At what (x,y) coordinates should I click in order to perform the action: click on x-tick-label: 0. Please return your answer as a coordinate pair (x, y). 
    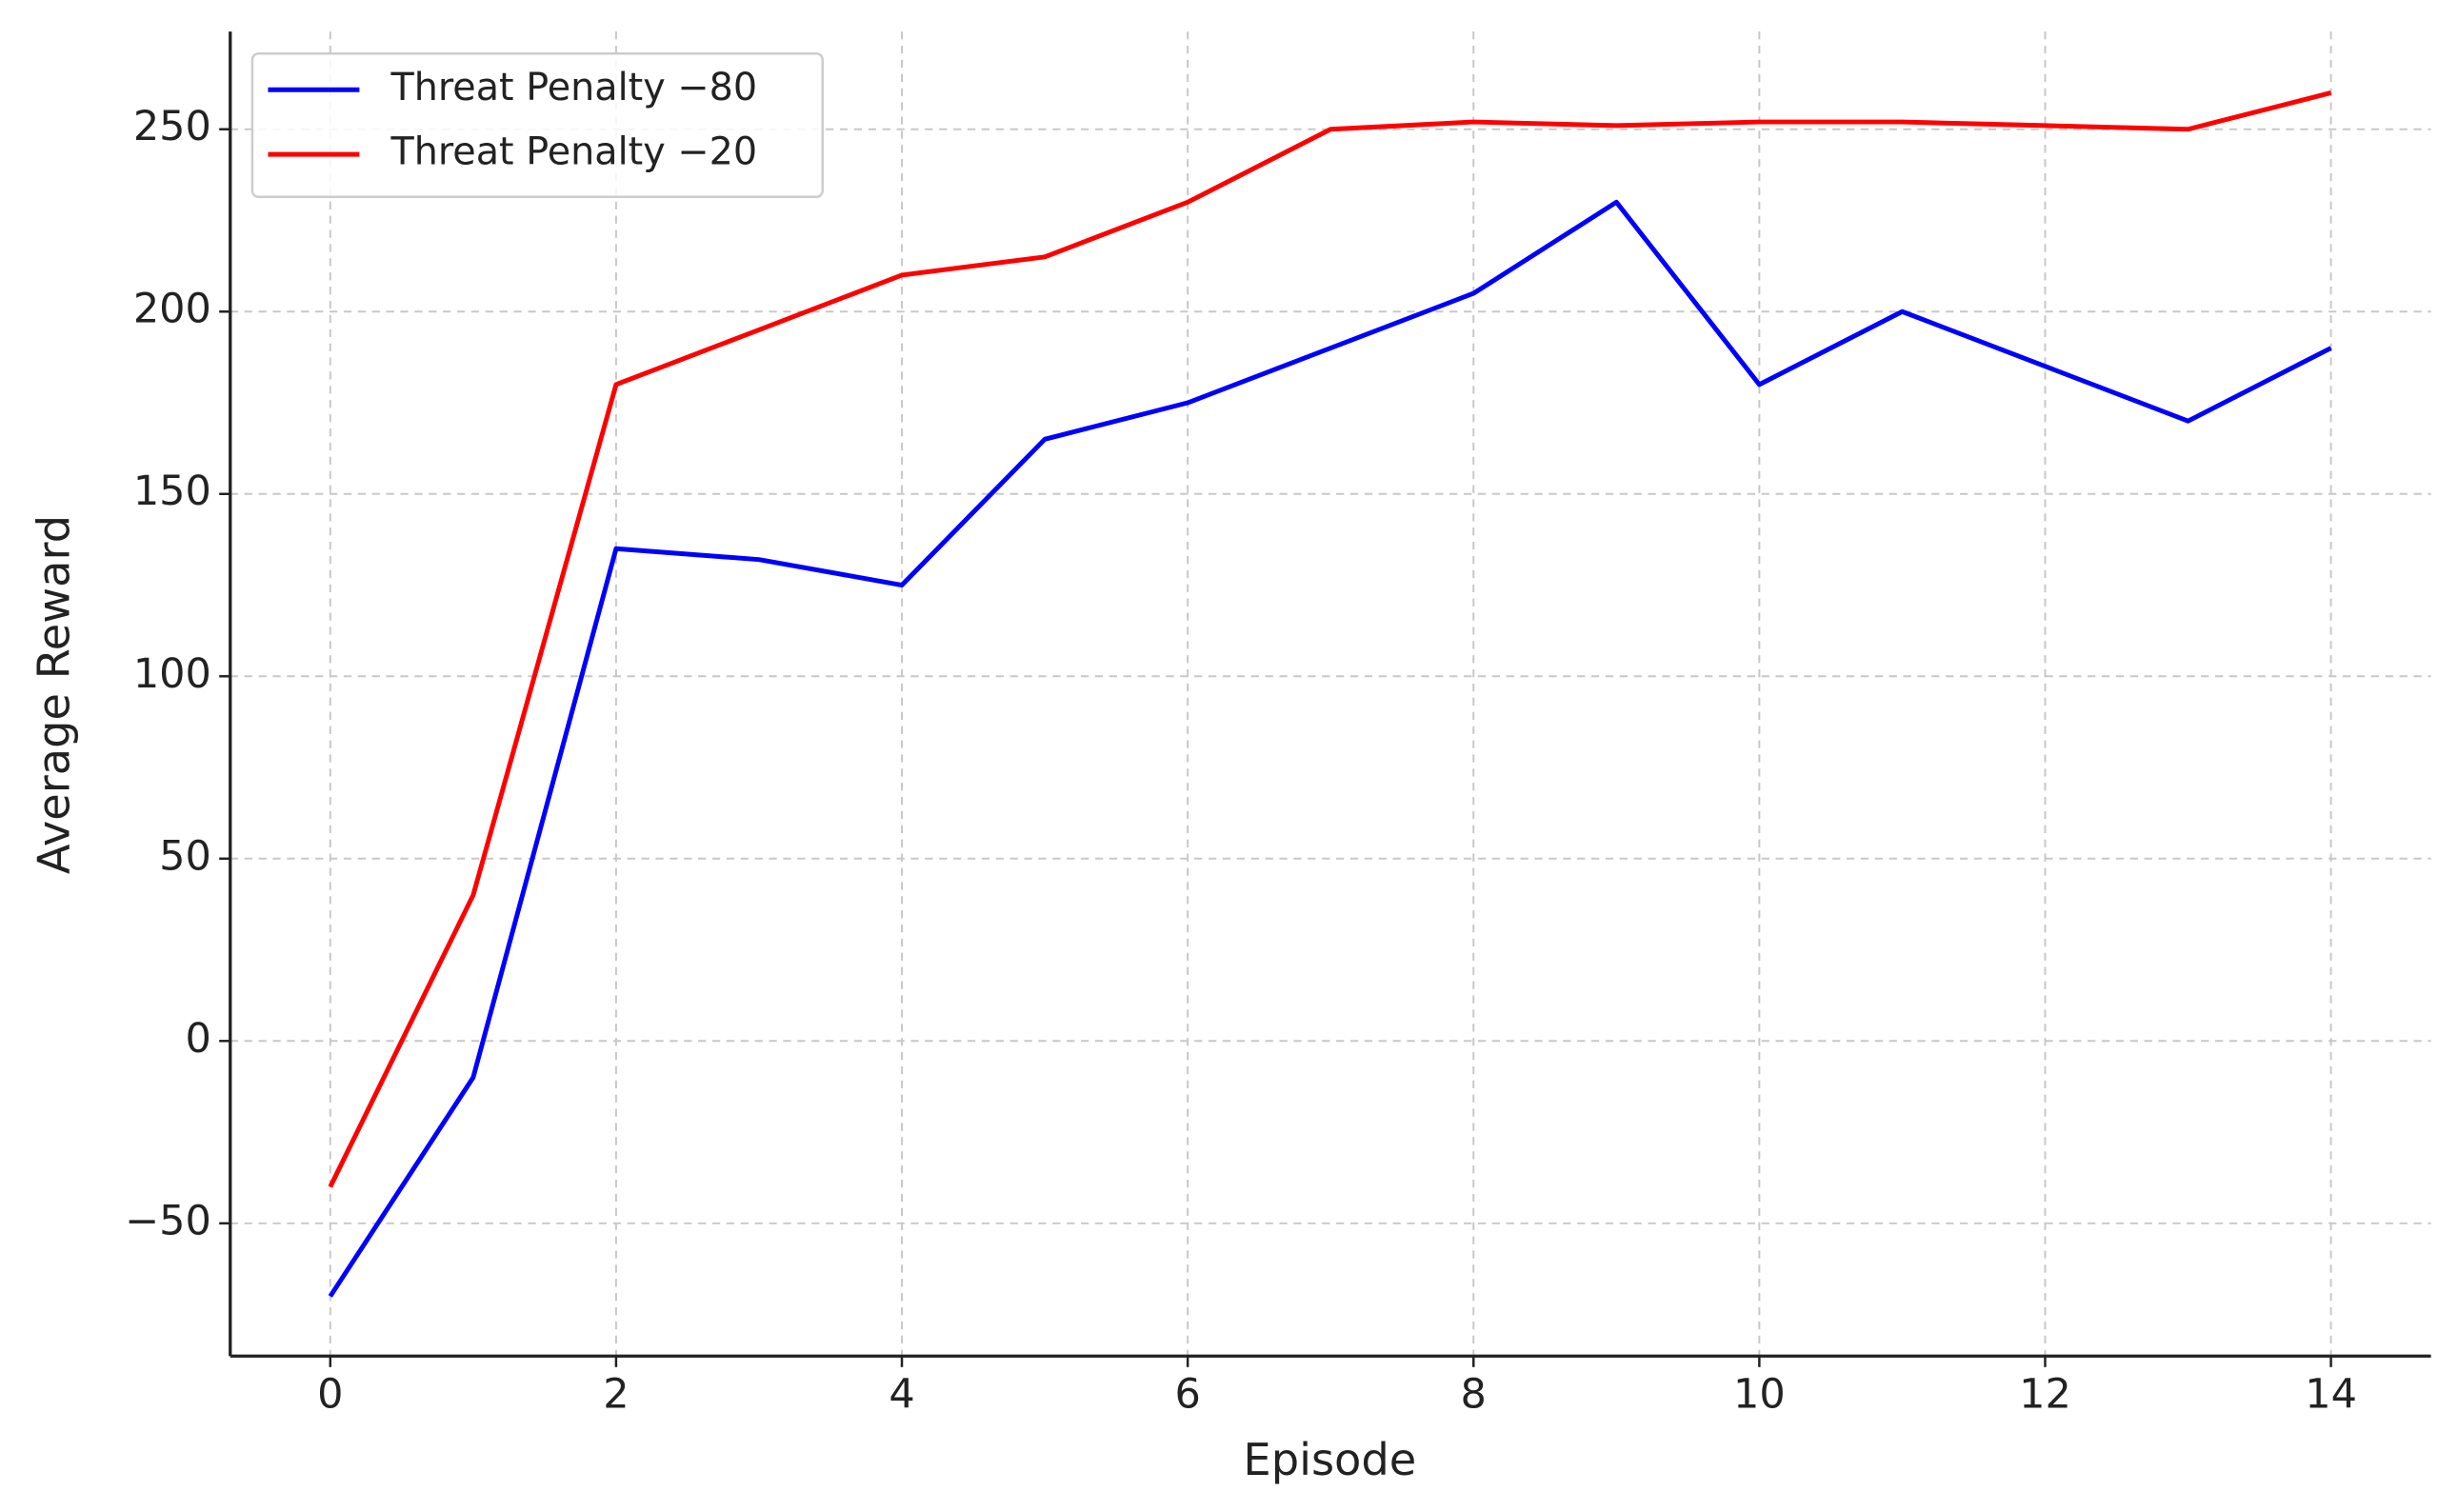
    Looking at the image, I should click on (330, 1395).